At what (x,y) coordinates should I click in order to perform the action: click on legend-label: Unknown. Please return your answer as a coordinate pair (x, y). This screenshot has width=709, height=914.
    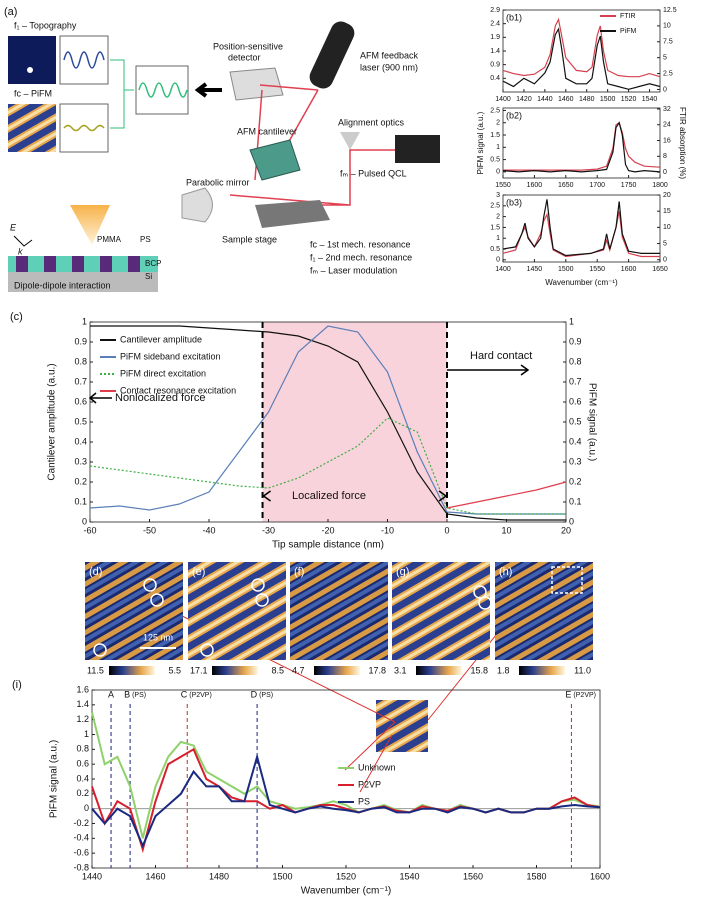
    Looking at the image, I should click on (377, 767).